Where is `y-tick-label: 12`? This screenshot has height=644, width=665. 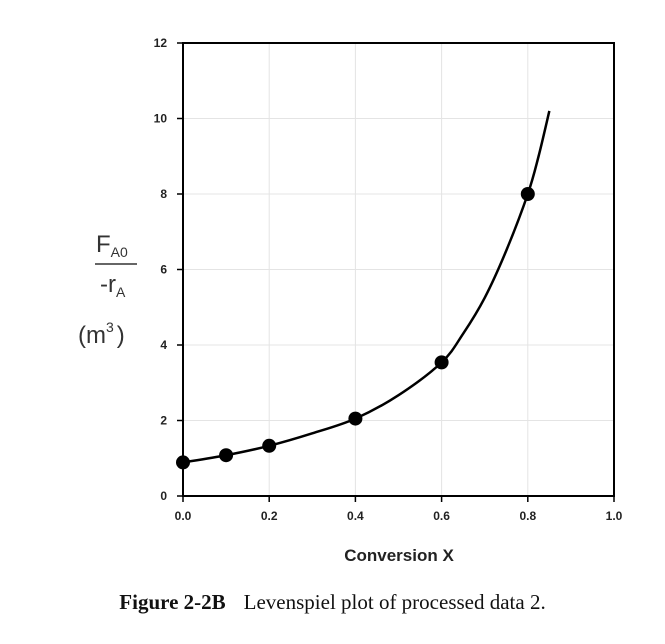 y-tick-label: 12 is located at coordinates (161, 43).